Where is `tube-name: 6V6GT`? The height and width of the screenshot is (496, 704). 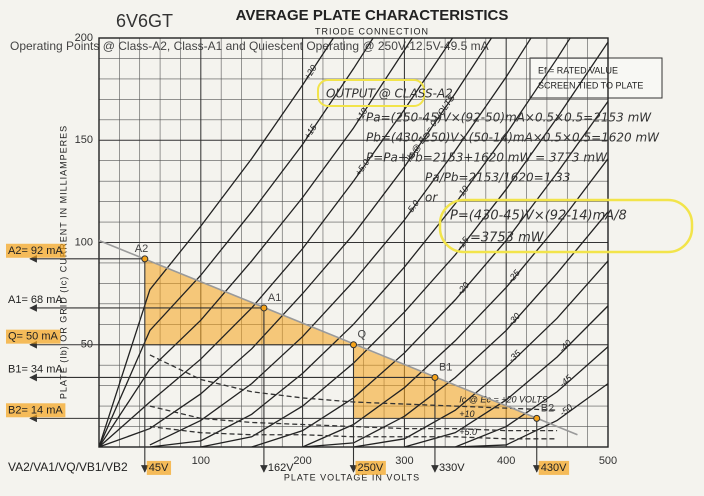 tube-name: 6V6GT is located at coordinates (144, 21).